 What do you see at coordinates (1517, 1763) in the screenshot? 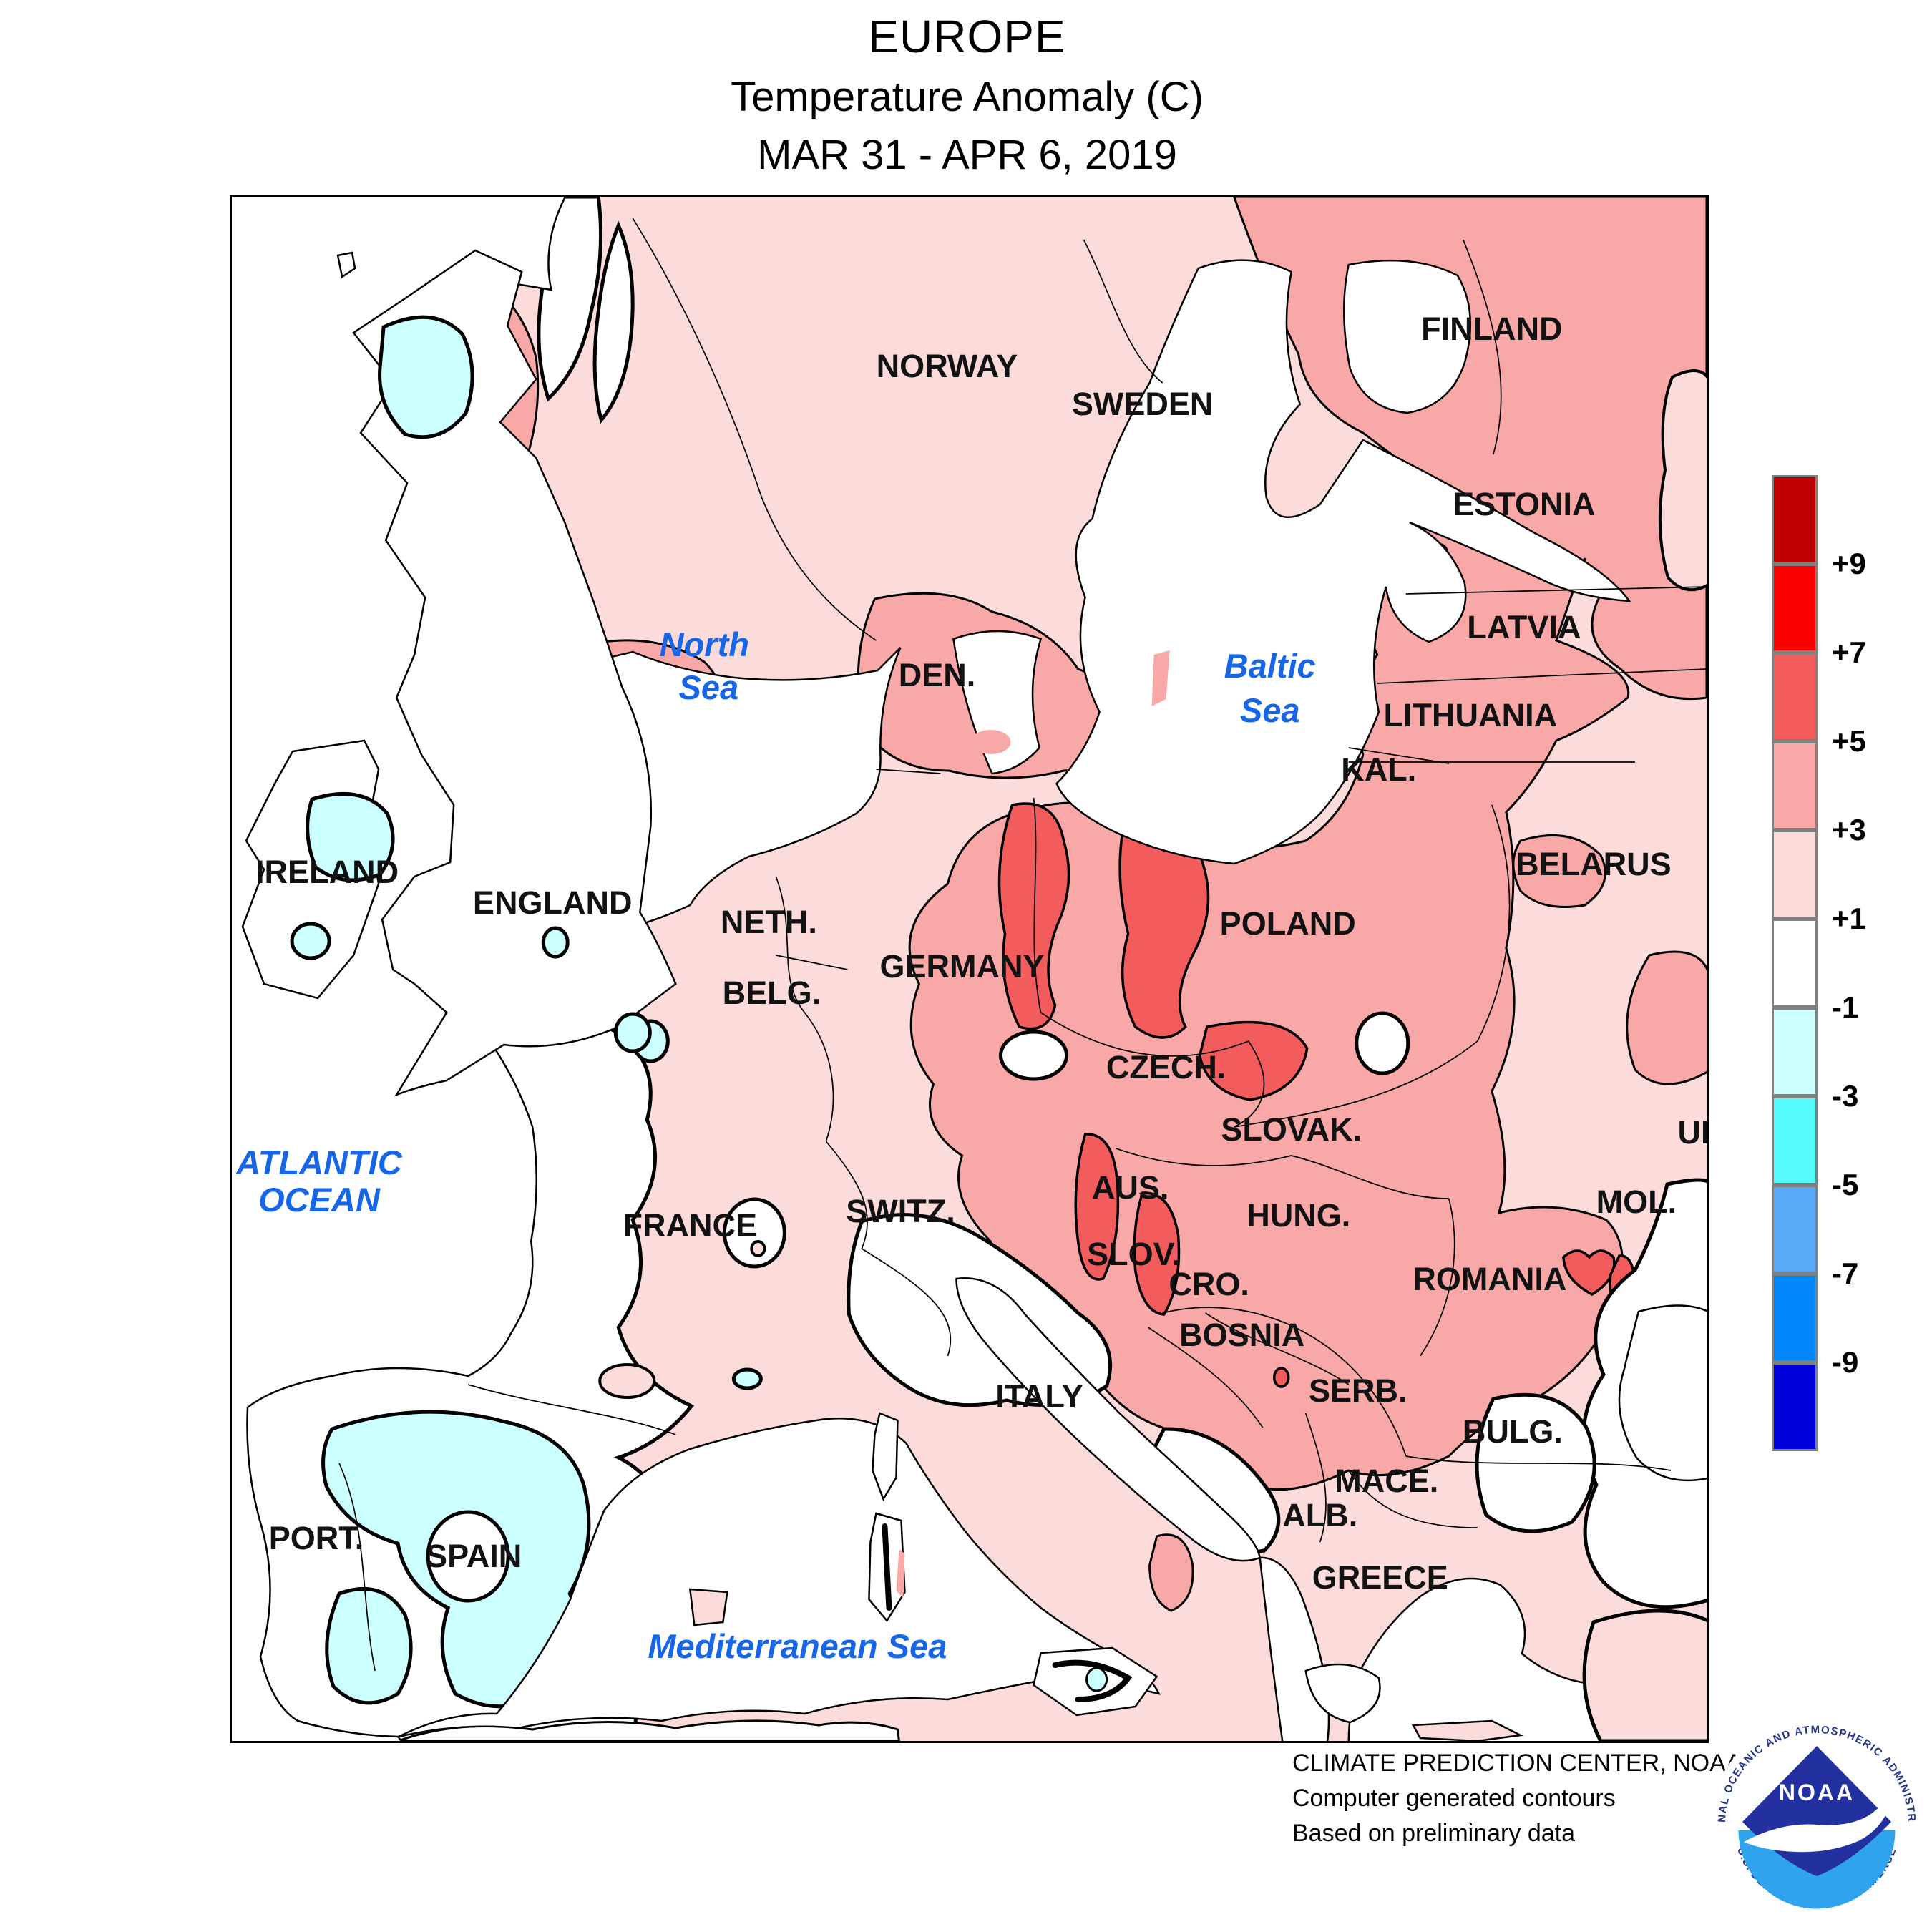
I see `credit-agency: CLIMATE PREDICTION CENTER, NOAA` at bounding box center [1517, 1763].